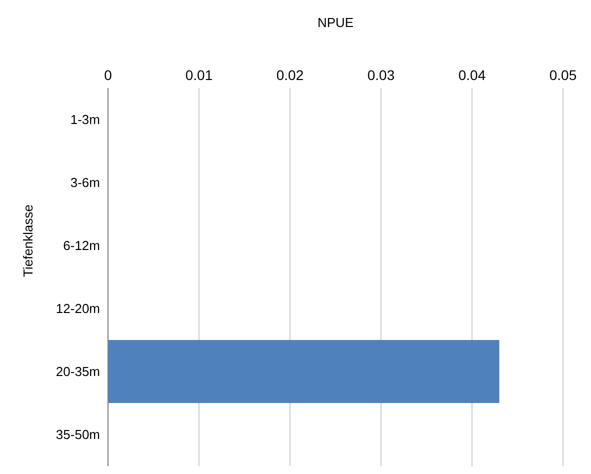  What do you see at coordinates (199, 75) in the screenshot?
I see `x-tick-label: 0.01` at bounding box center [199, 75].